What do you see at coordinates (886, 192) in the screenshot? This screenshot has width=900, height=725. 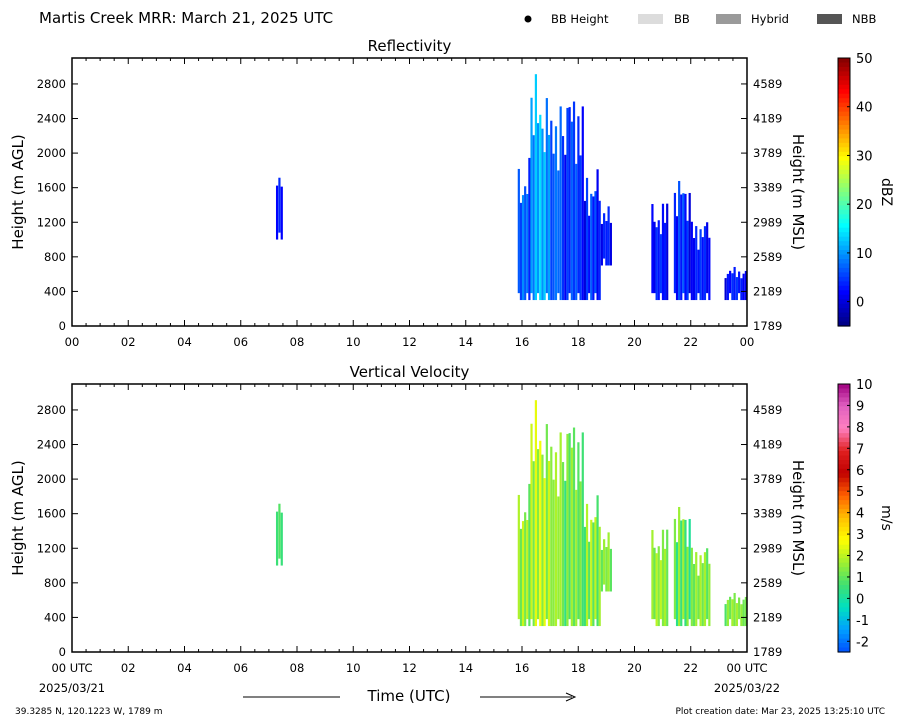 I see `reflectivity-colorbar-label: dBZ` at bounding box center [886, 192].